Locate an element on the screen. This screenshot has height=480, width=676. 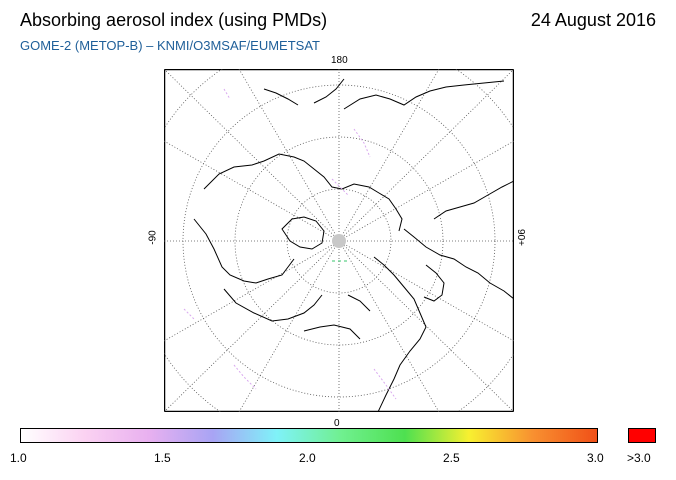
map-date: 24 August 2016 is located at coordinates (593, 20).